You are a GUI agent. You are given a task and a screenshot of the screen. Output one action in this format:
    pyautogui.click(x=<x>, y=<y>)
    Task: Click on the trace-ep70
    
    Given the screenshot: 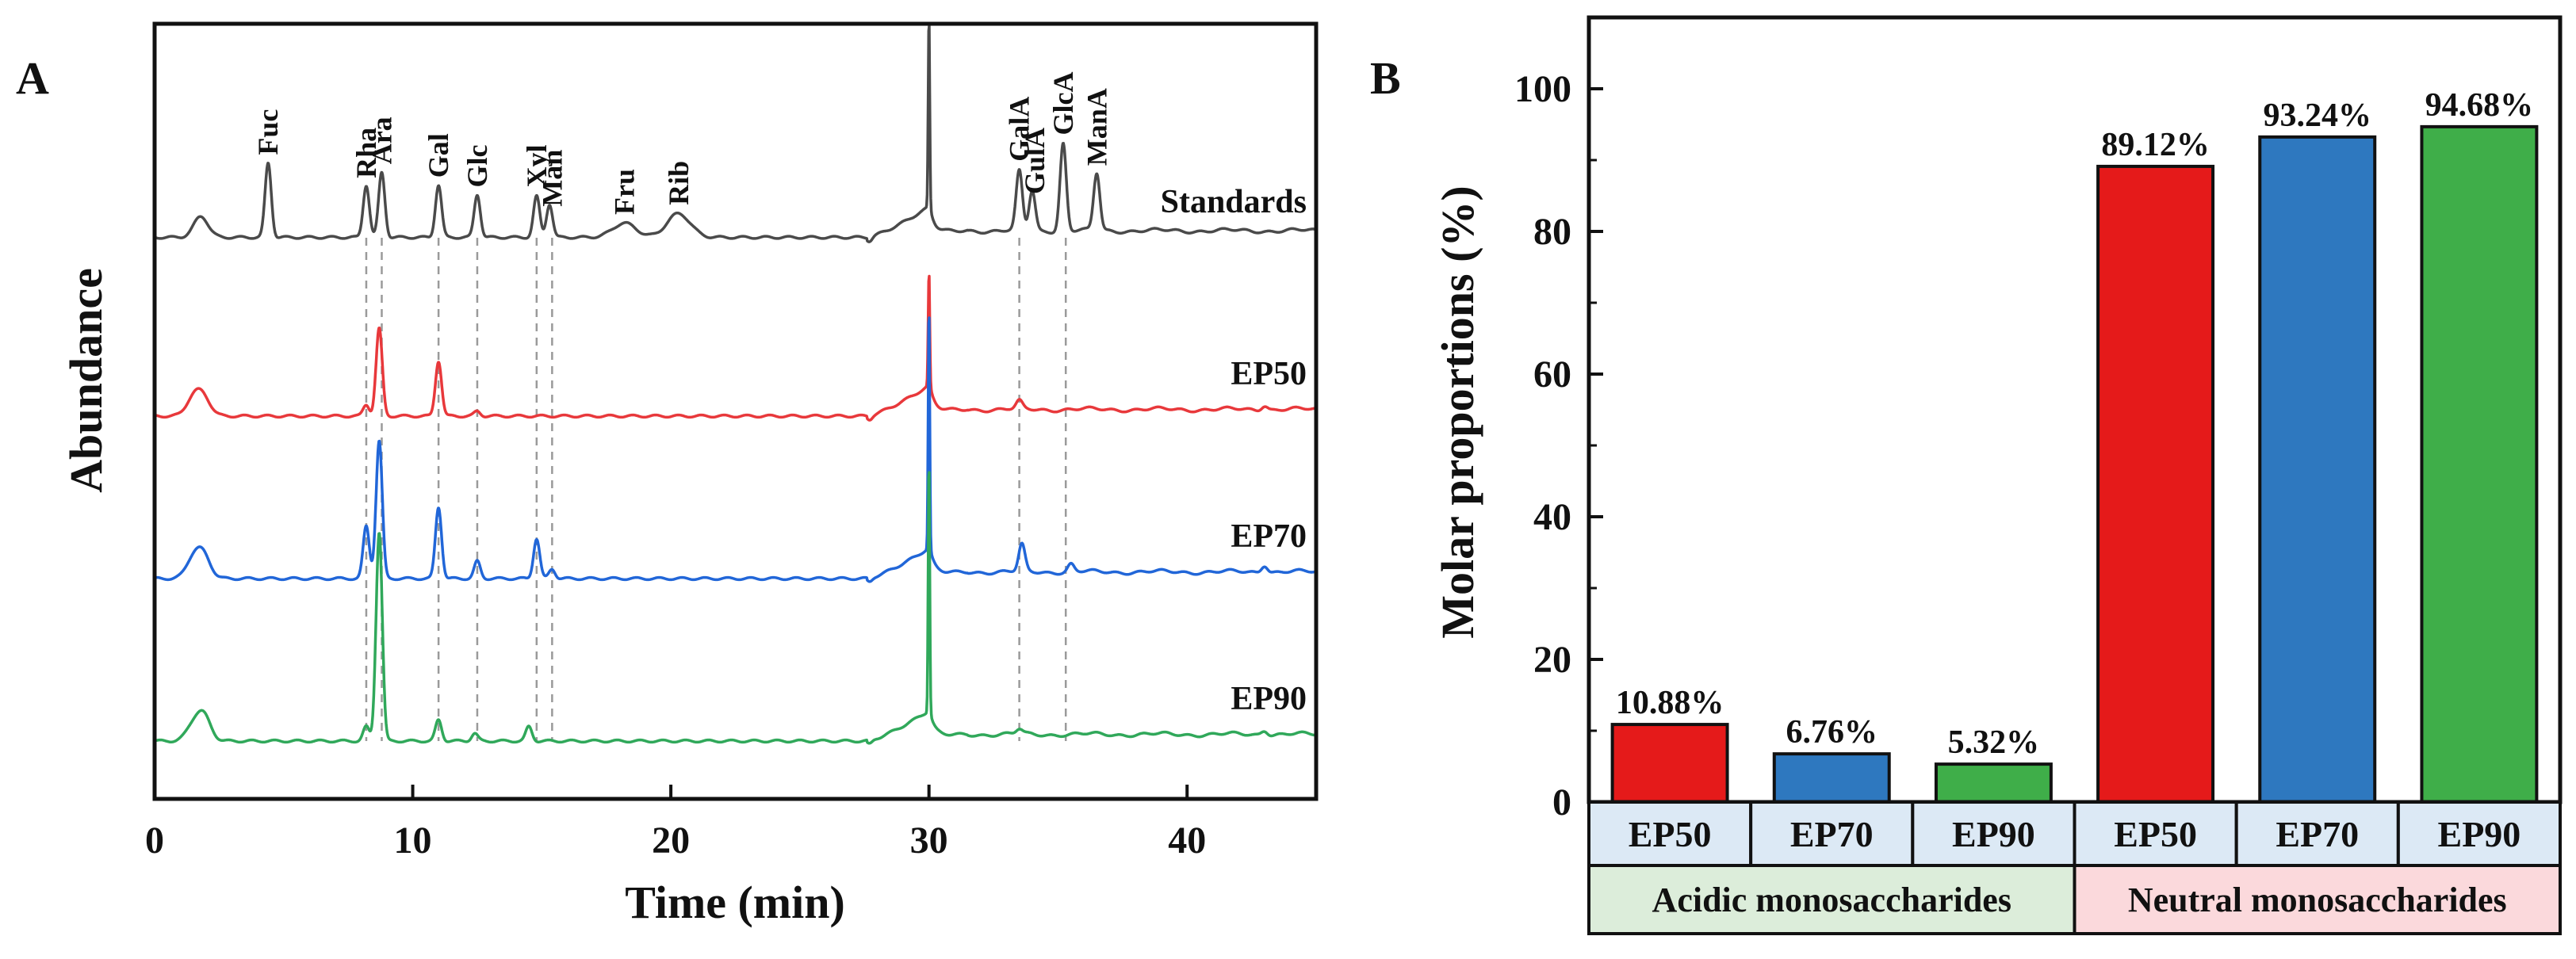 What is the action you would take?
    pyautogui.click(x=736, y=450)
    